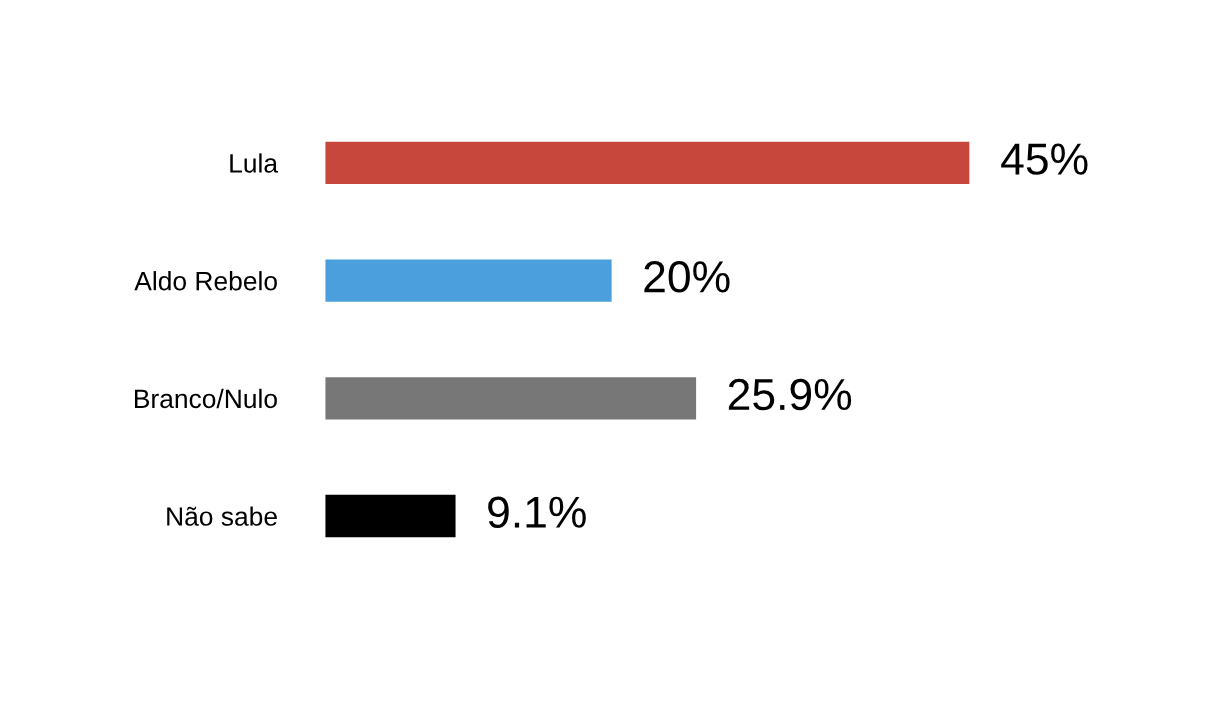 This screenshot has width=1232, height=708. I want to click on data-label: 9.1%, so click(537, 512).